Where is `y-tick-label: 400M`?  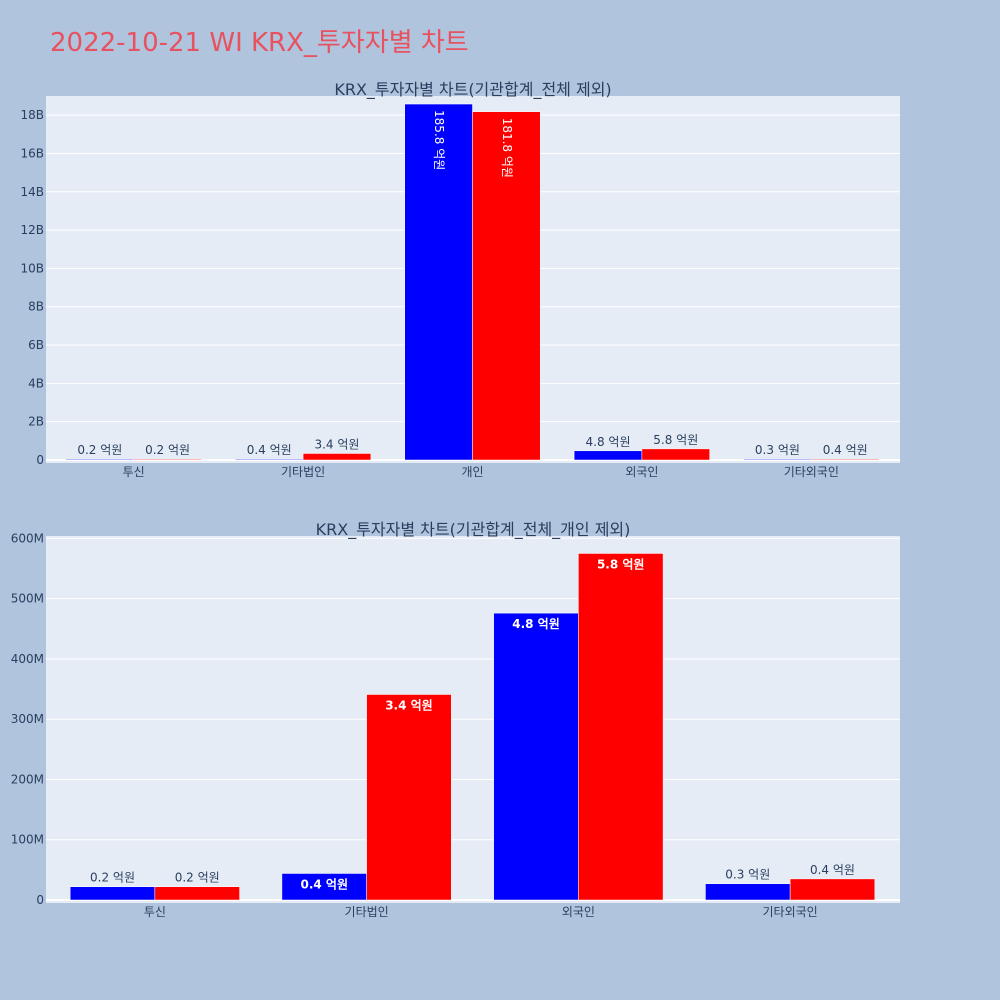 y-tick-label: 400M is located at coordinates (27, 659).